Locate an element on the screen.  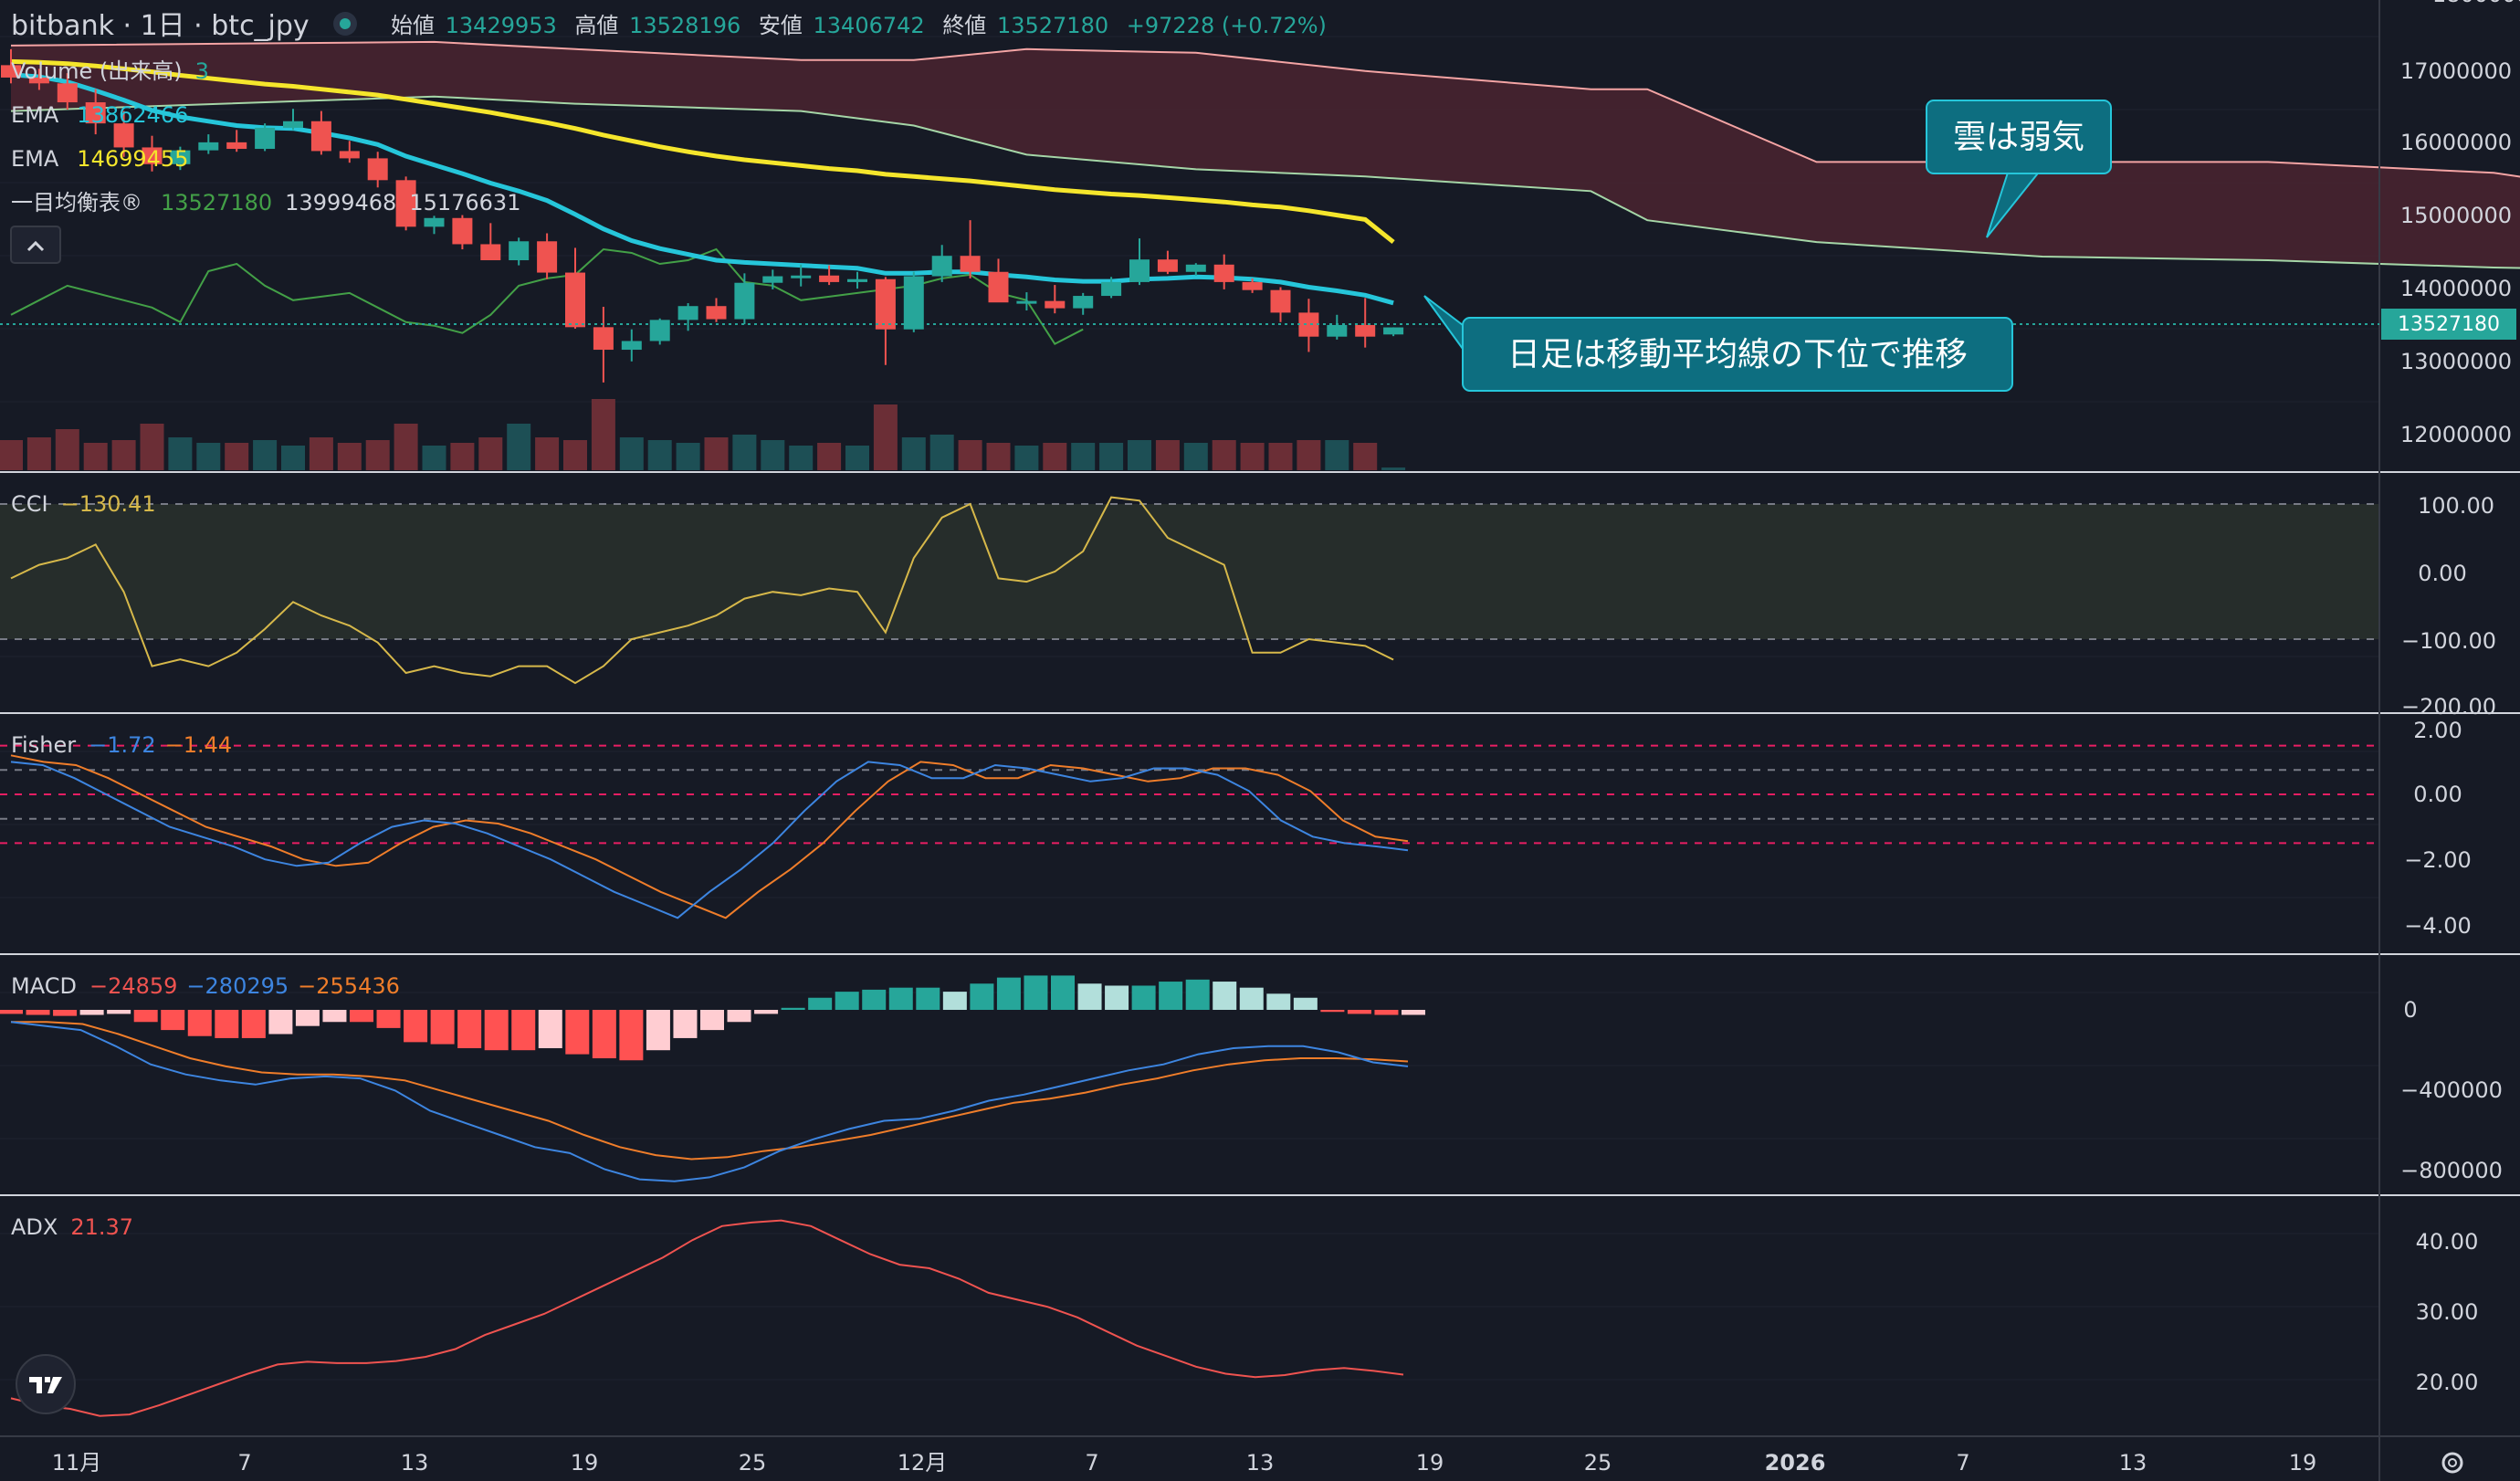
ema-fast-legend: EMA 13862466 is located at coordinates (99, 115).